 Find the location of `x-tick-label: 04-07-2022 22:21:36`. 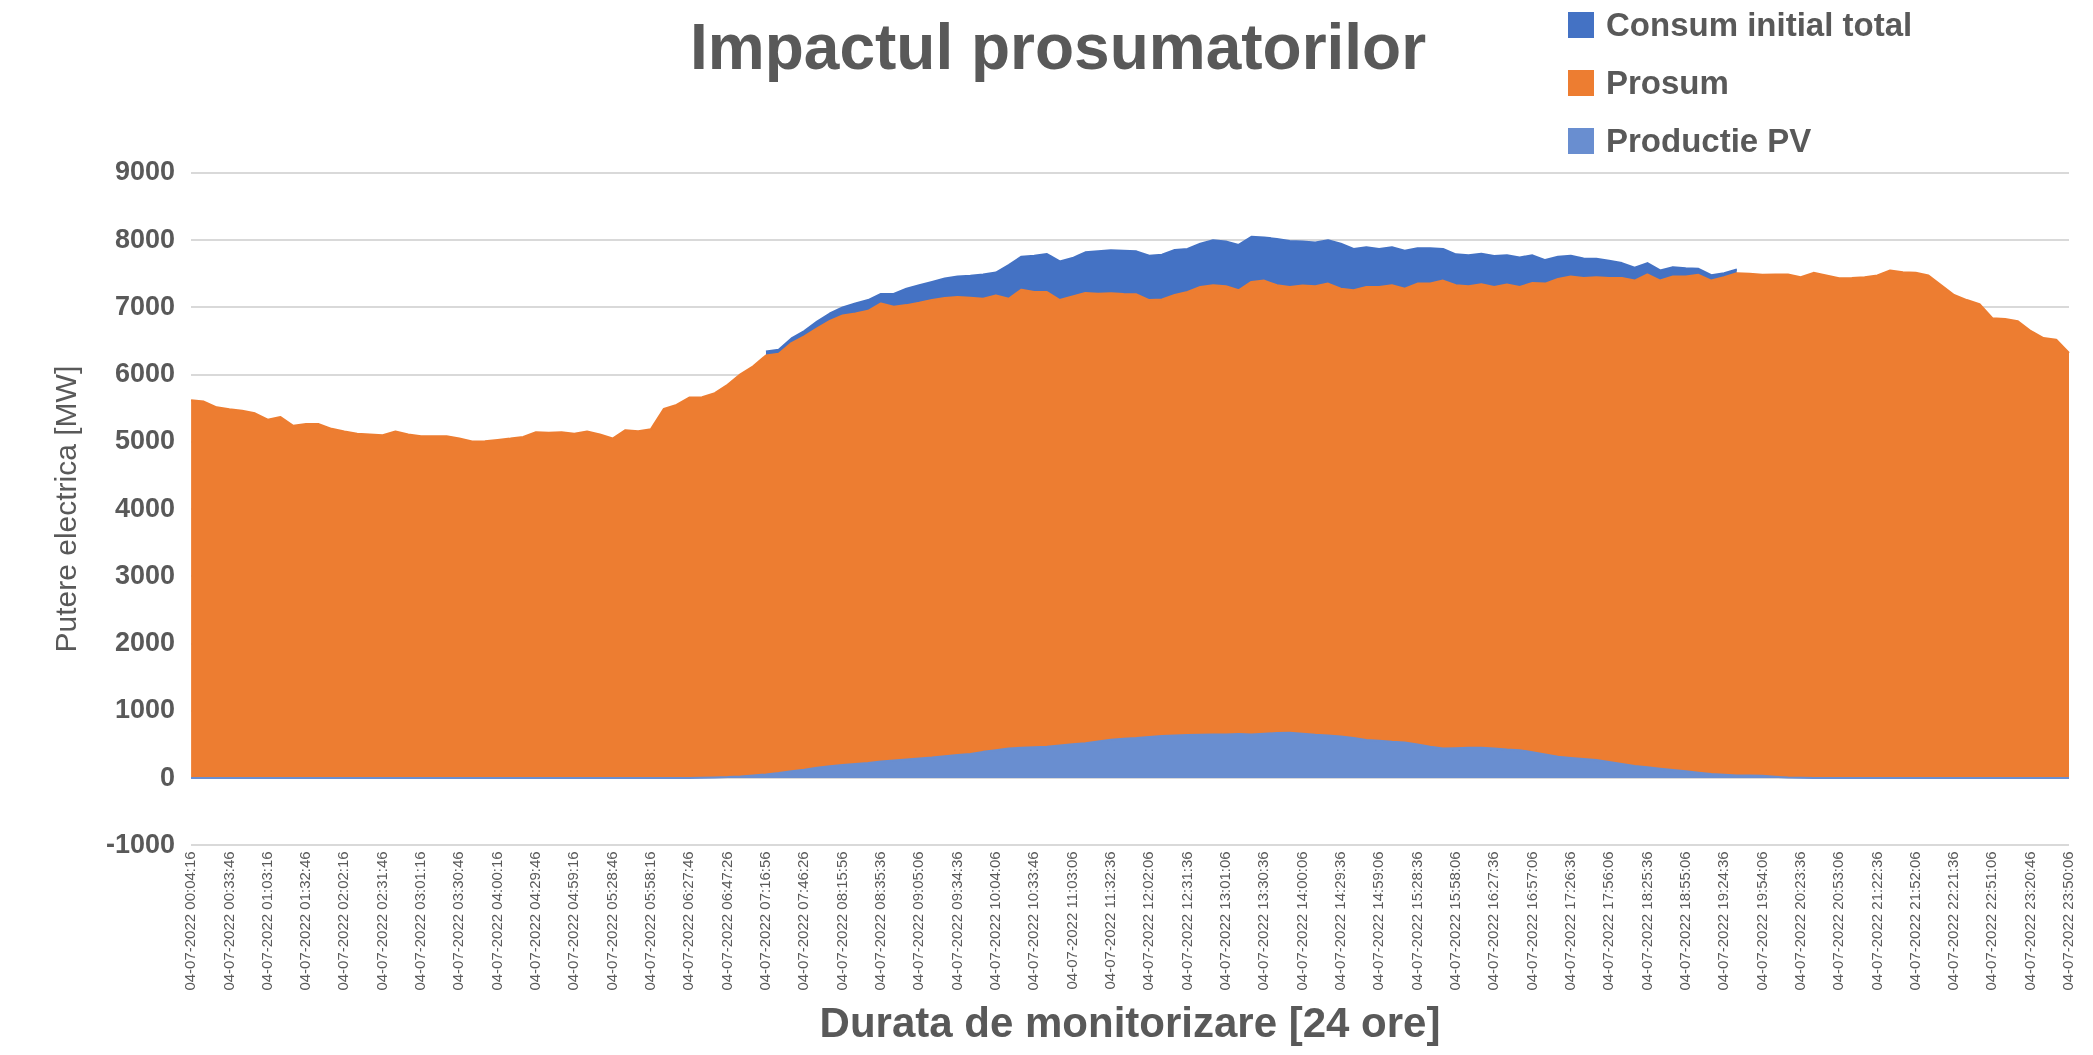

x-tick-label: 04-07-2022 22:21:36 is located at coordinates (1953, 921).